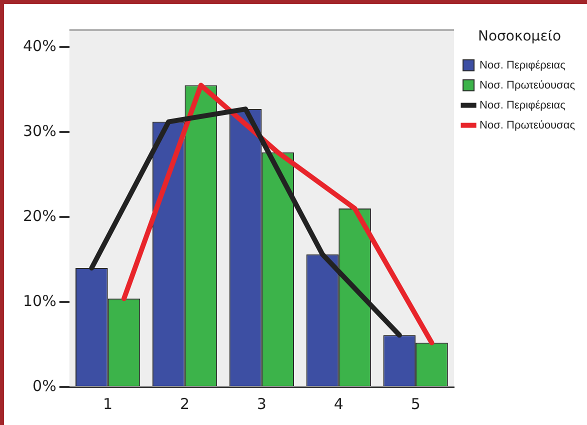  I want to click on x-tick-label: 2, so click(185, 403).